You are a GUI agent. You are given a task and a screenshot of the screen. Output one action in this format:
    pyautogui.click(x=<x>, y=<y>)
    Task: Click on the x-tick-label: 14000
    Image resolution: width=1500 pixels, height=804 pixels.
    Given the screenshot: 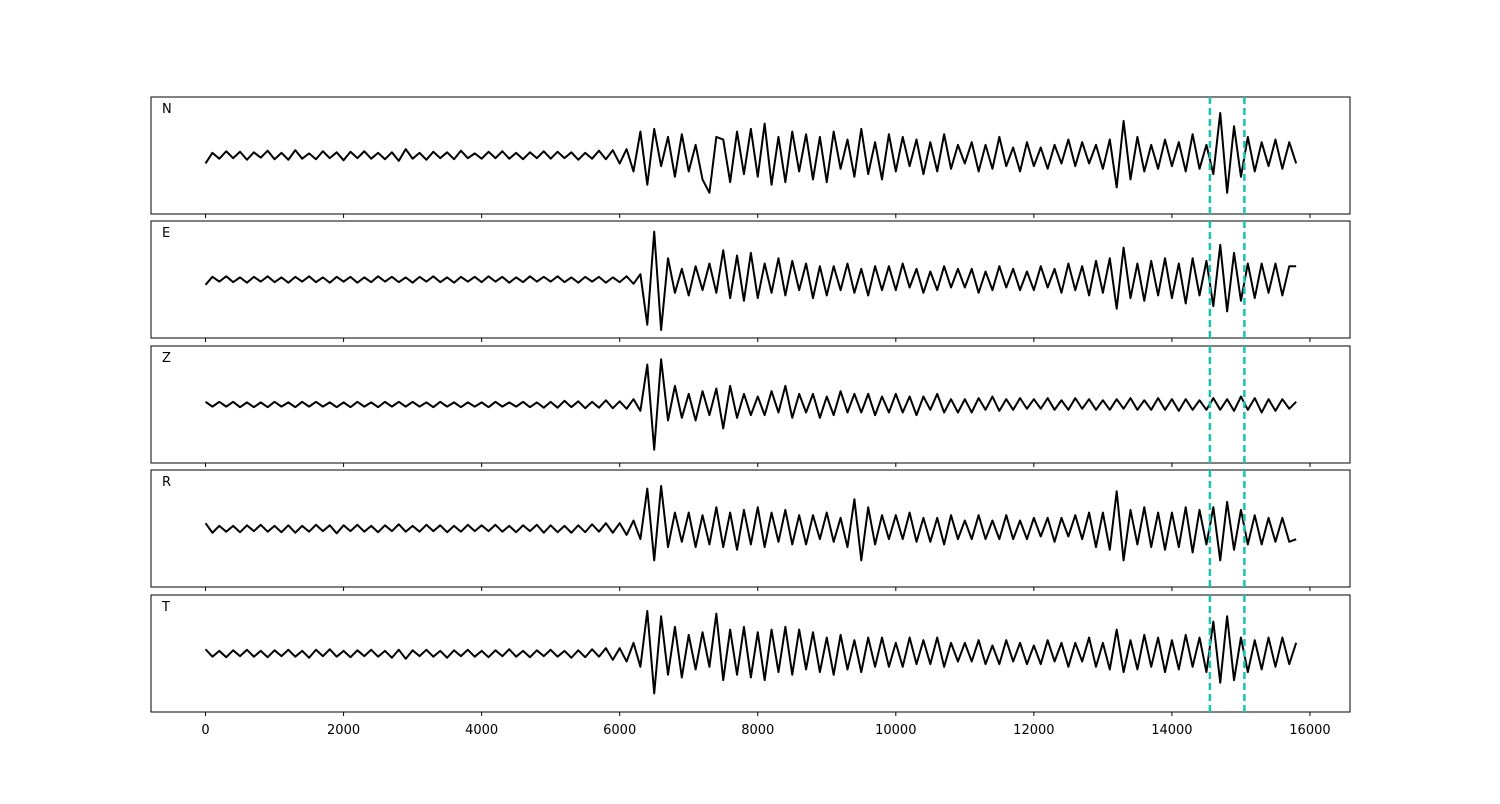 What is the action you would take?
    pyautogui.click(x=1171, y=730)
    